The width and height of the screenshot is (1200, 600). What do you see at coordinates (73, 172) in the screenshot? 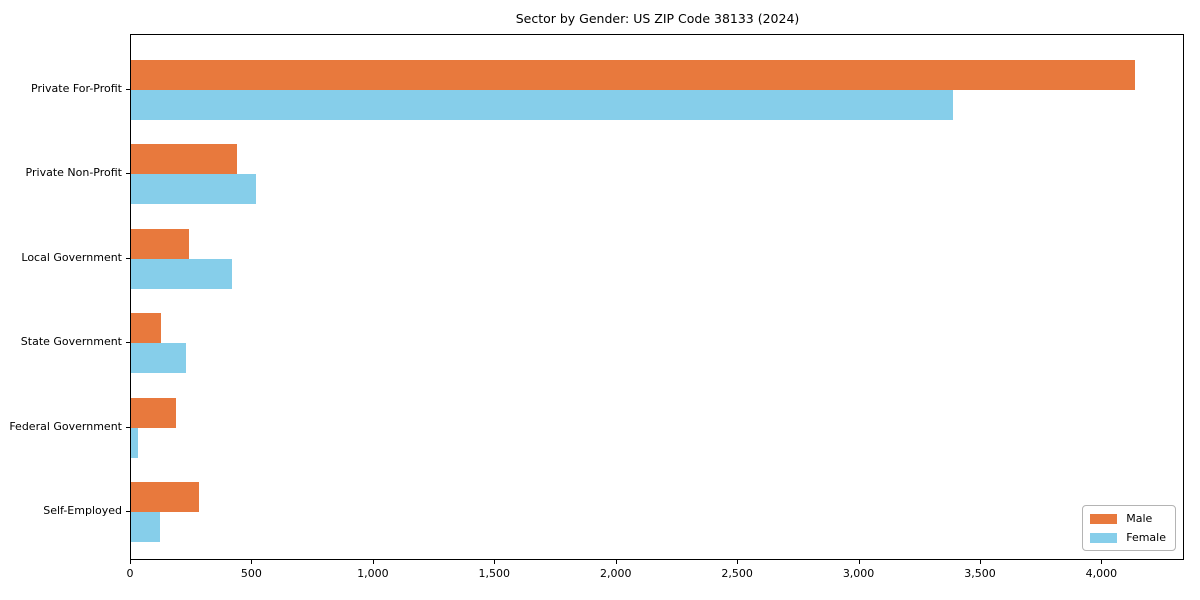
I see `y-tick-label: Private Non-Profit` at bounding box center [73, 172].